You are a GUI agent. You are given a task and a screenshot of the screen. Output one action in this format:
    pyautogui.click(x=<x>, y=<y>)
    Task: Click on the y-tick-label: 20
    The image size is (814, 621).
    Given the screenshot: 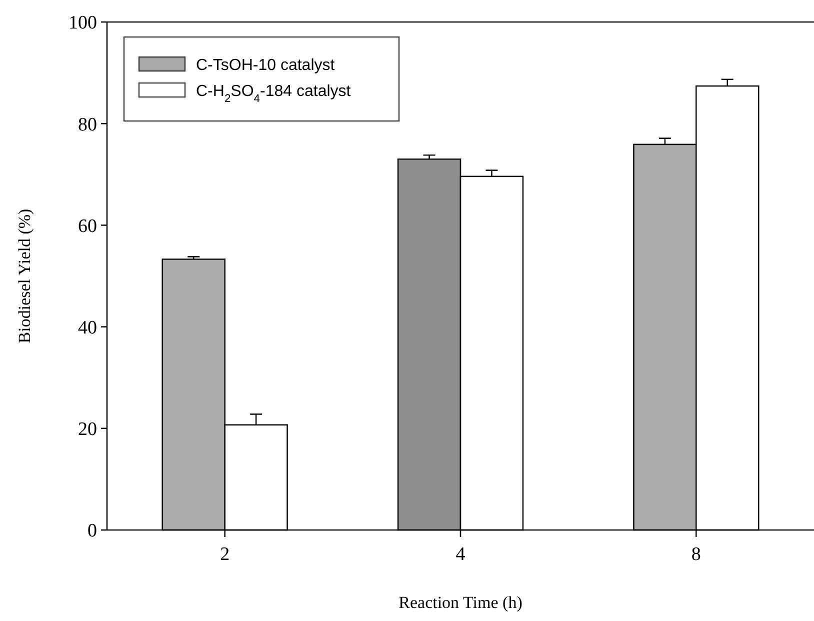 What is the action you would take?
    pyautogui.click(x=87, y=429)
    